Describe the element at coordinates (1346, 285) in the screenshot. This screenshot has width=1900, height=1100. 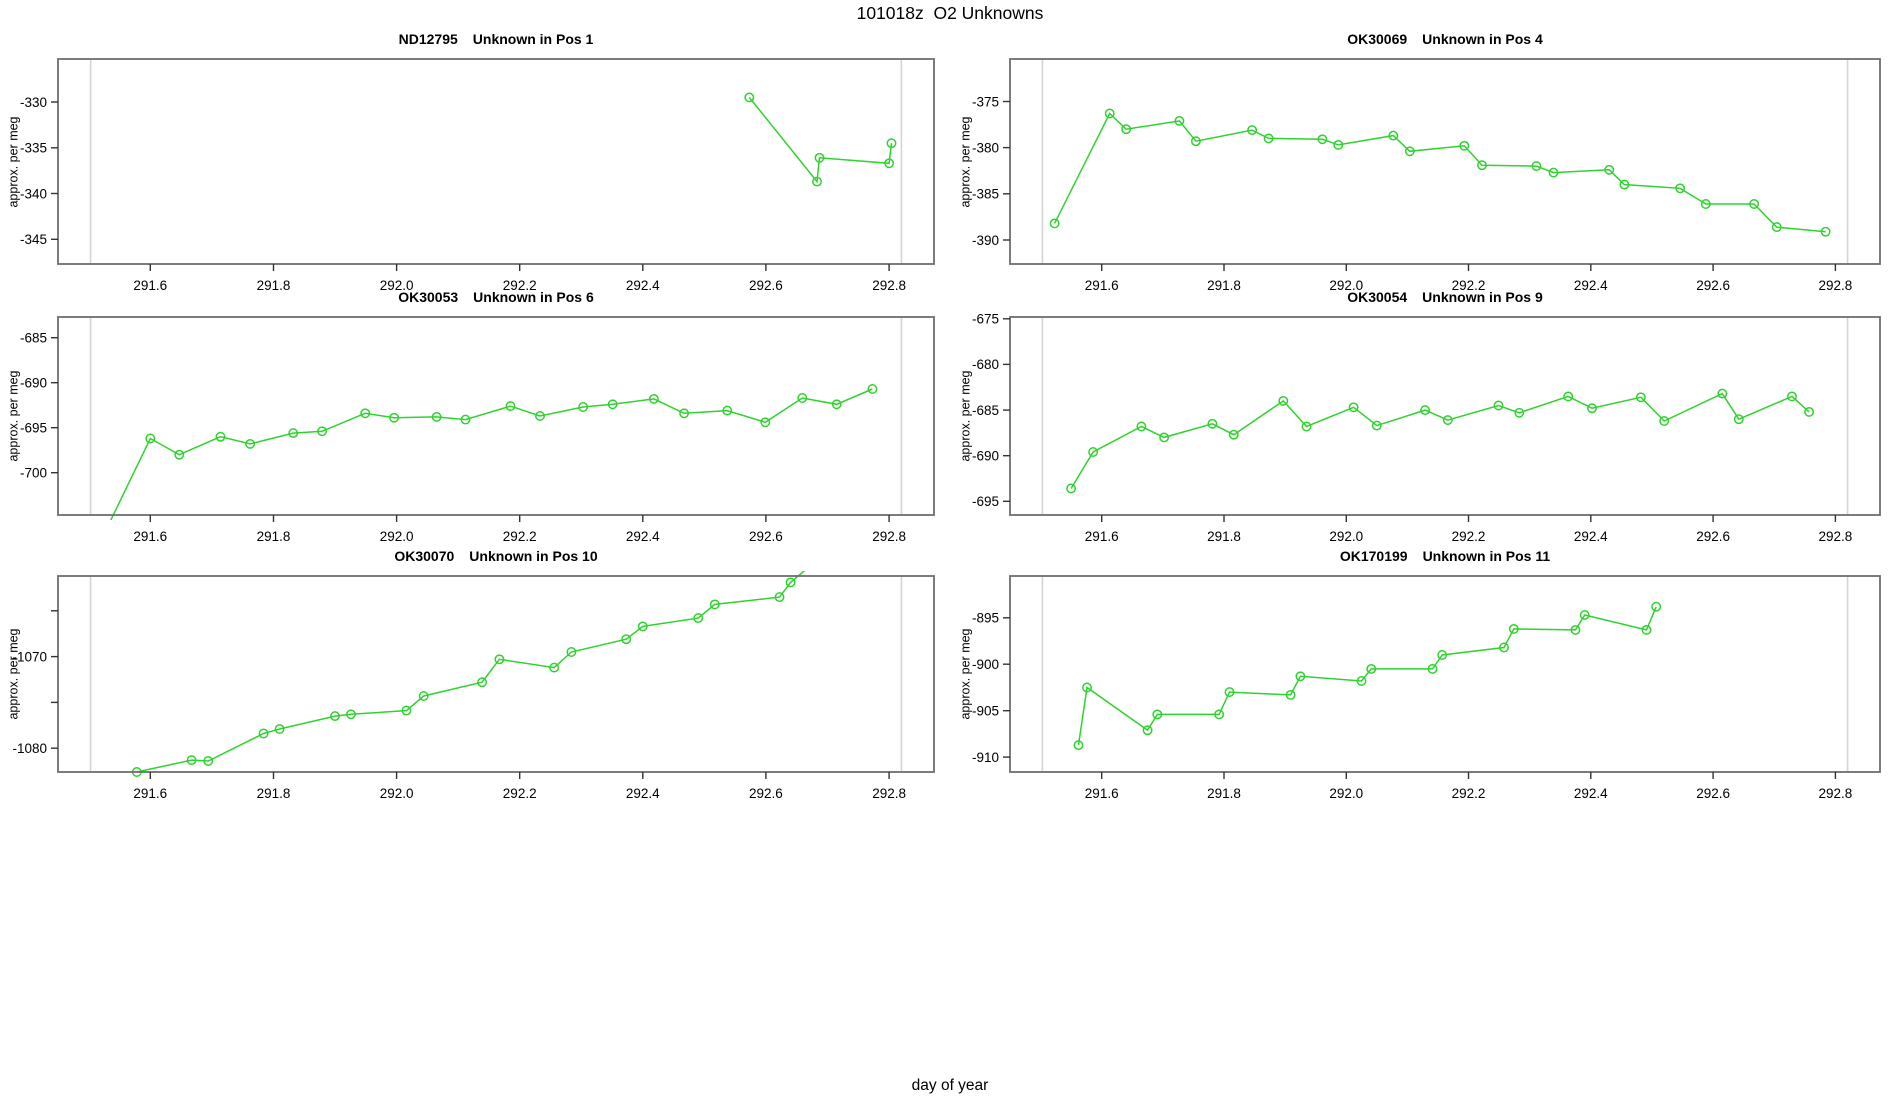
I see `svg-text: 292.0` at that location.